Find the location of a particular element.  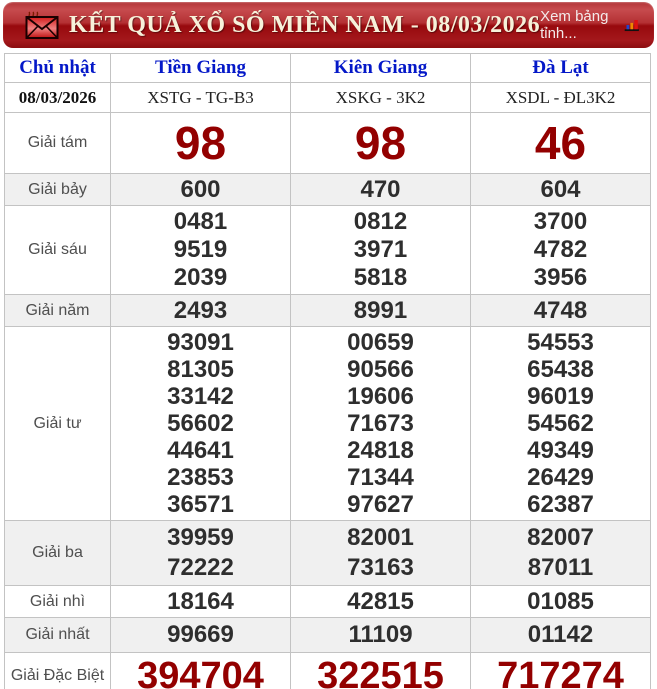

prize-label: Giải nhất is located at coordinates (57, 635).